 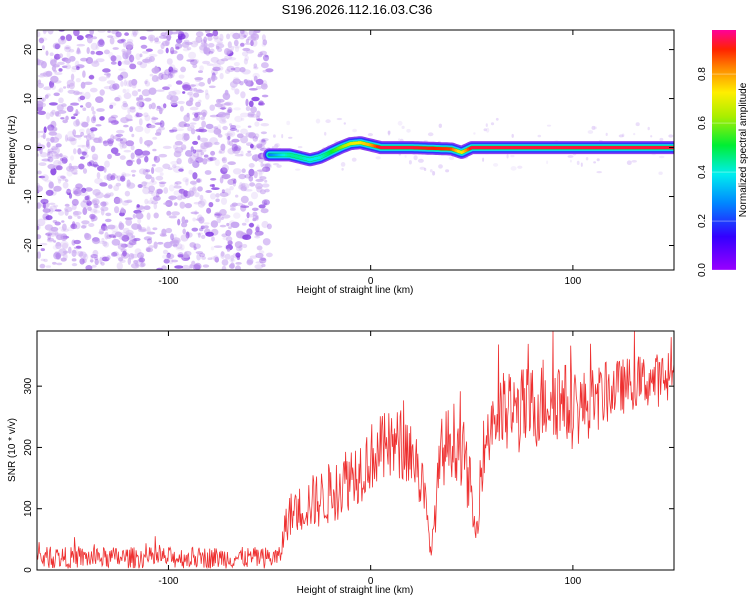 I want to click on snr-y-tick-label: 0, so click(x=28, y=570).